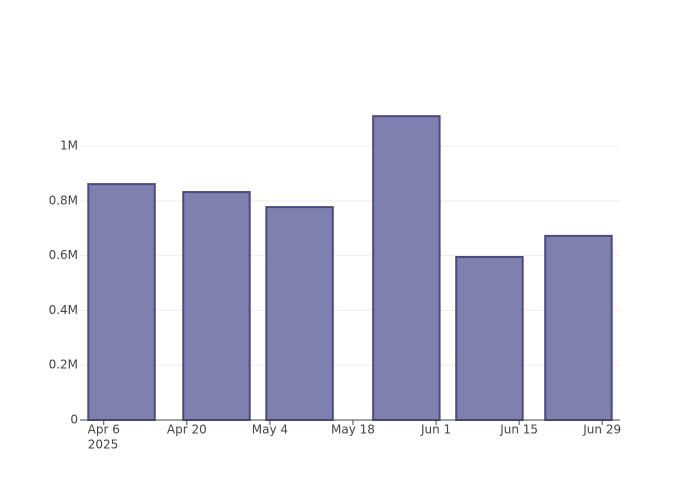 The width and height of the screenshot is (700, 500). What do you see at coordinates (187, 430) in the screenshot?
I see `x-tick-label: Apr 20` at bounding box center [187, 430].